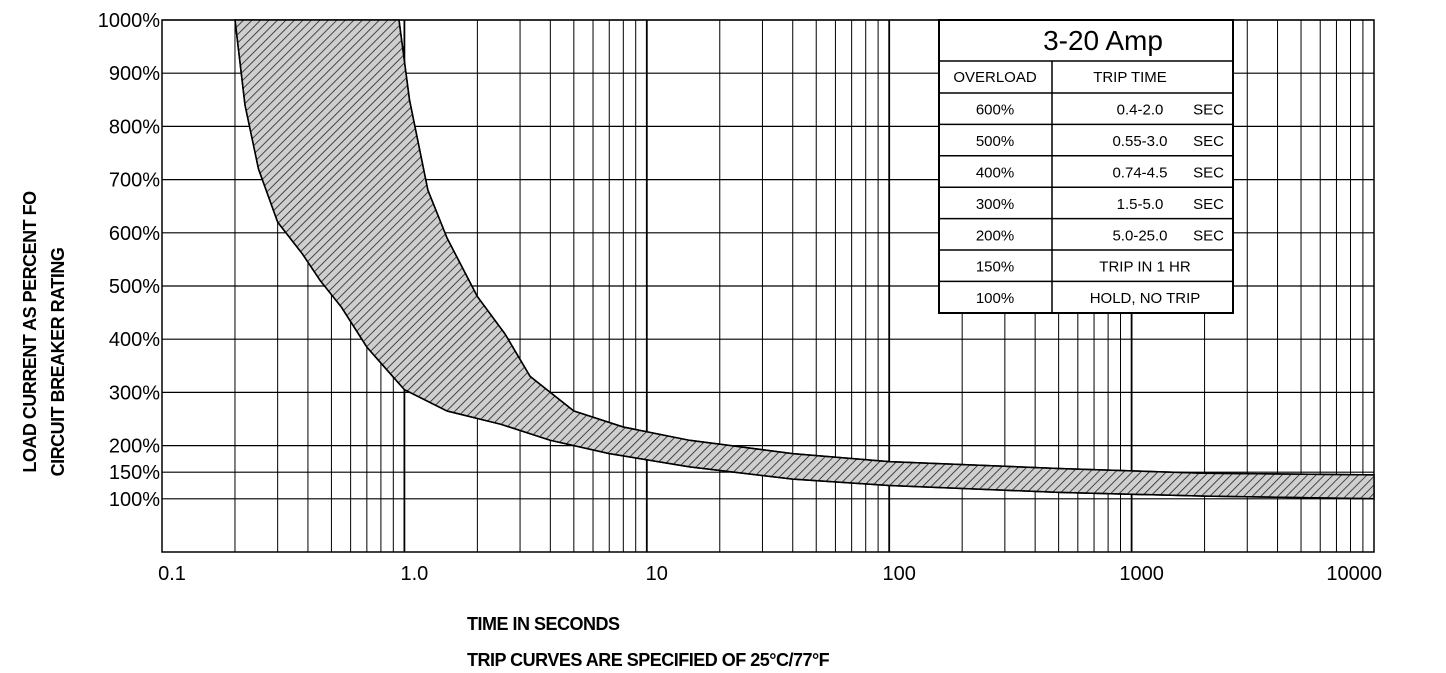 This screenshot has width=1446, height=673. What do you see at coordinates (172, 574) in the screenshot?
I see `x-tick-label: 0.1` at bounding box center [172, 574].